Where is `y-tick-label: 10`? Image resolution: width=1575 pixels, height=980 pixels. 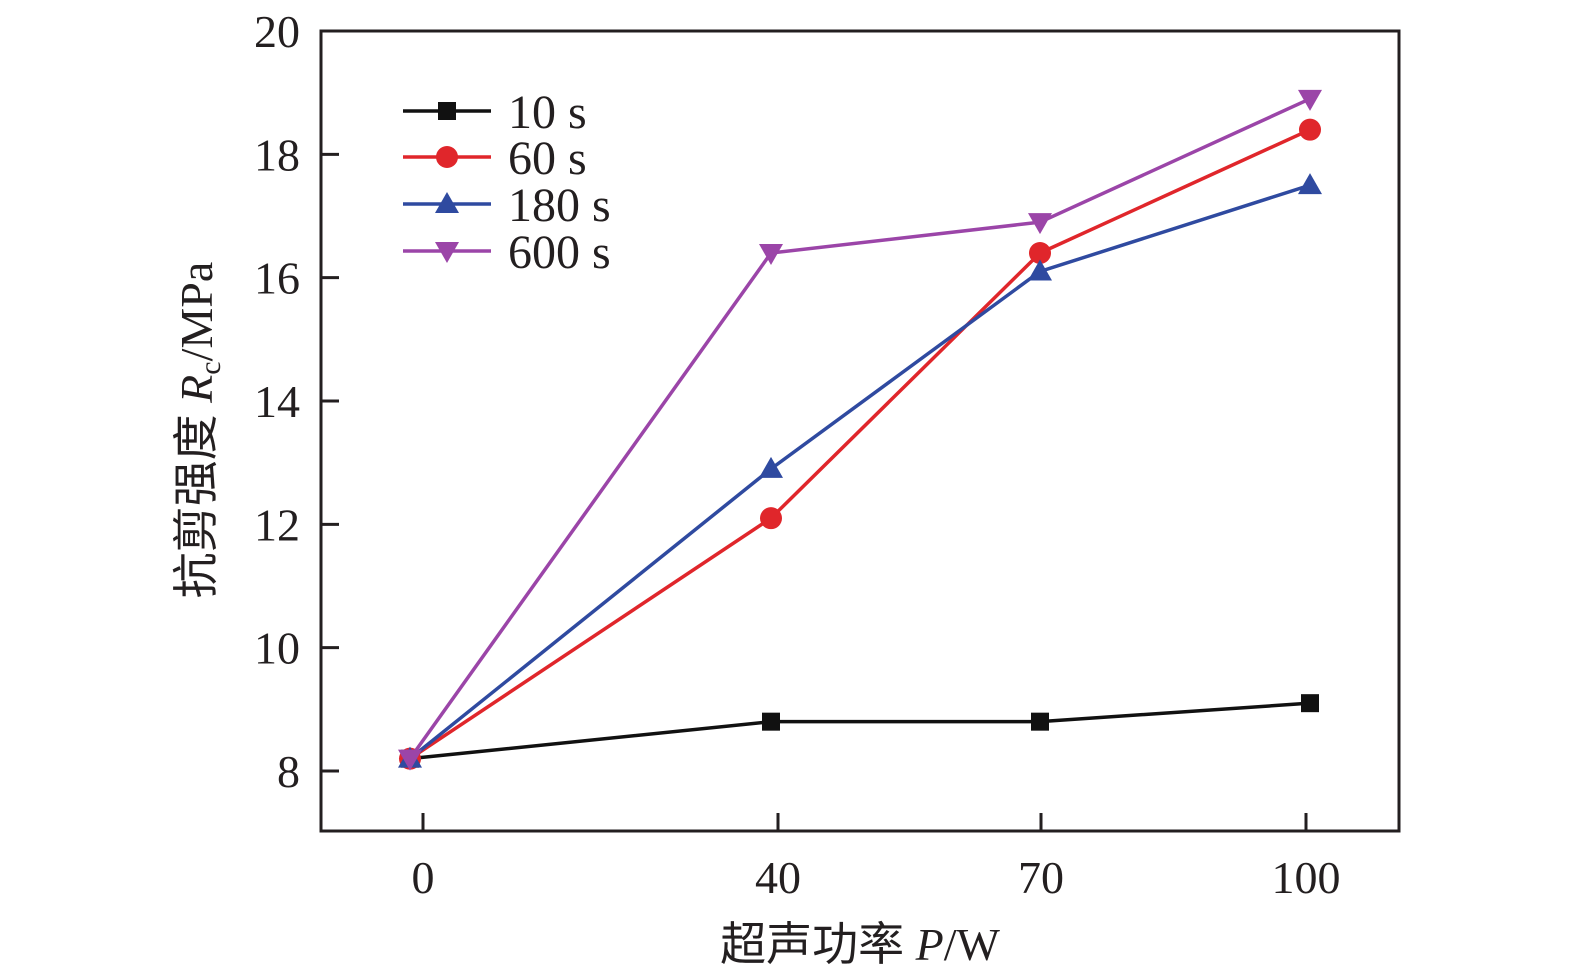
y-tick-label: 10 is located at coordinates (277, 648).